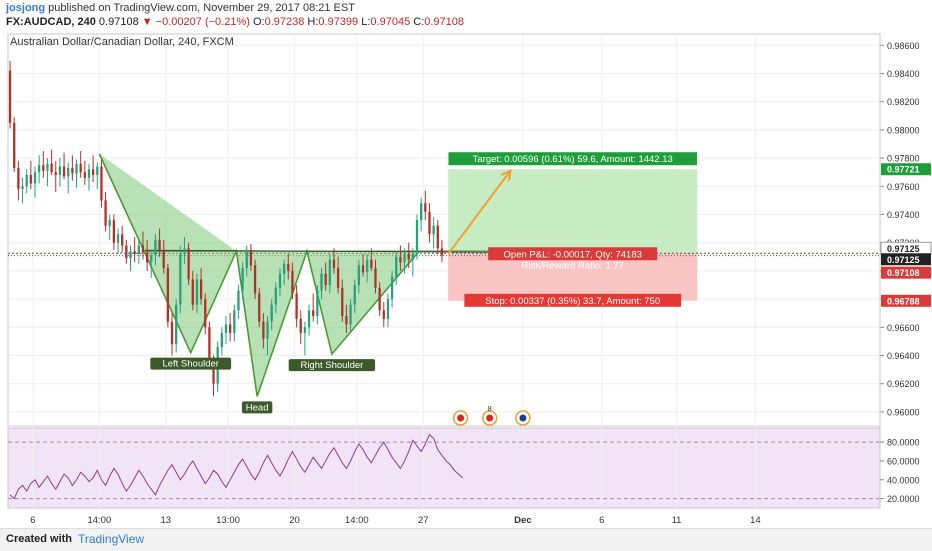 The height and width of the screenshot is (551, 932). What do you see at coordinates (118, 22) in the screenshot?
I see `last-price: 0.97108` at bounding box center [118, 22].